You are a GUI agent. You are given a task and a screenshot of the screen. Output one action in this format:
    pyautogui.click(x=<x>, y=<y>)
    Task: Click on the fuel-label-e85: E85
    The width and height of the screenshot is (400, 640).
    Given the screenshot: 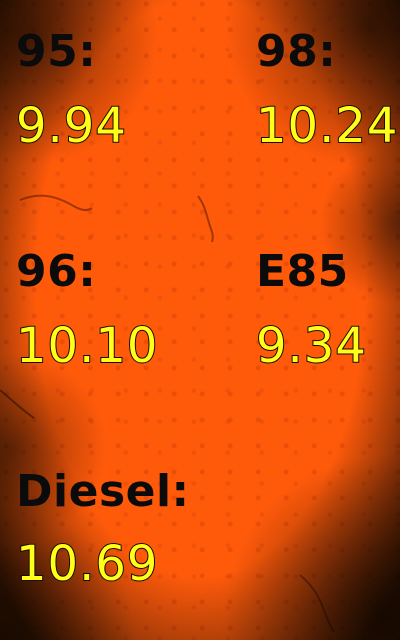 What is the action you would take?
    pyautogui.click(x=302, y=271)
    